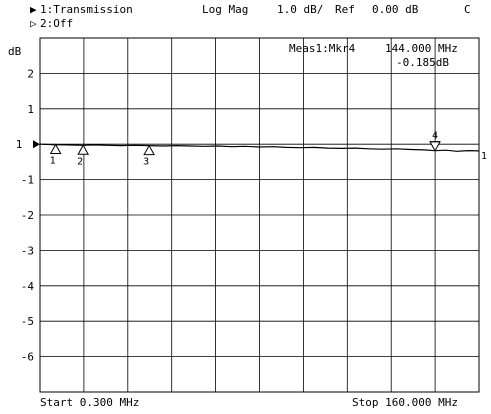 This screenshot has width=491, height=414. I want to click on marker-number: 1, so click(53, 161).